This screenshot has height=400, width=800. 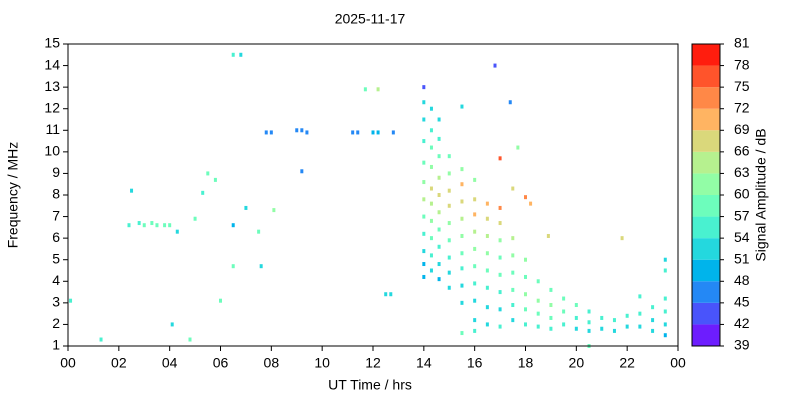 I want to click on y-tick-label: 7, so click(x=56, y=215).